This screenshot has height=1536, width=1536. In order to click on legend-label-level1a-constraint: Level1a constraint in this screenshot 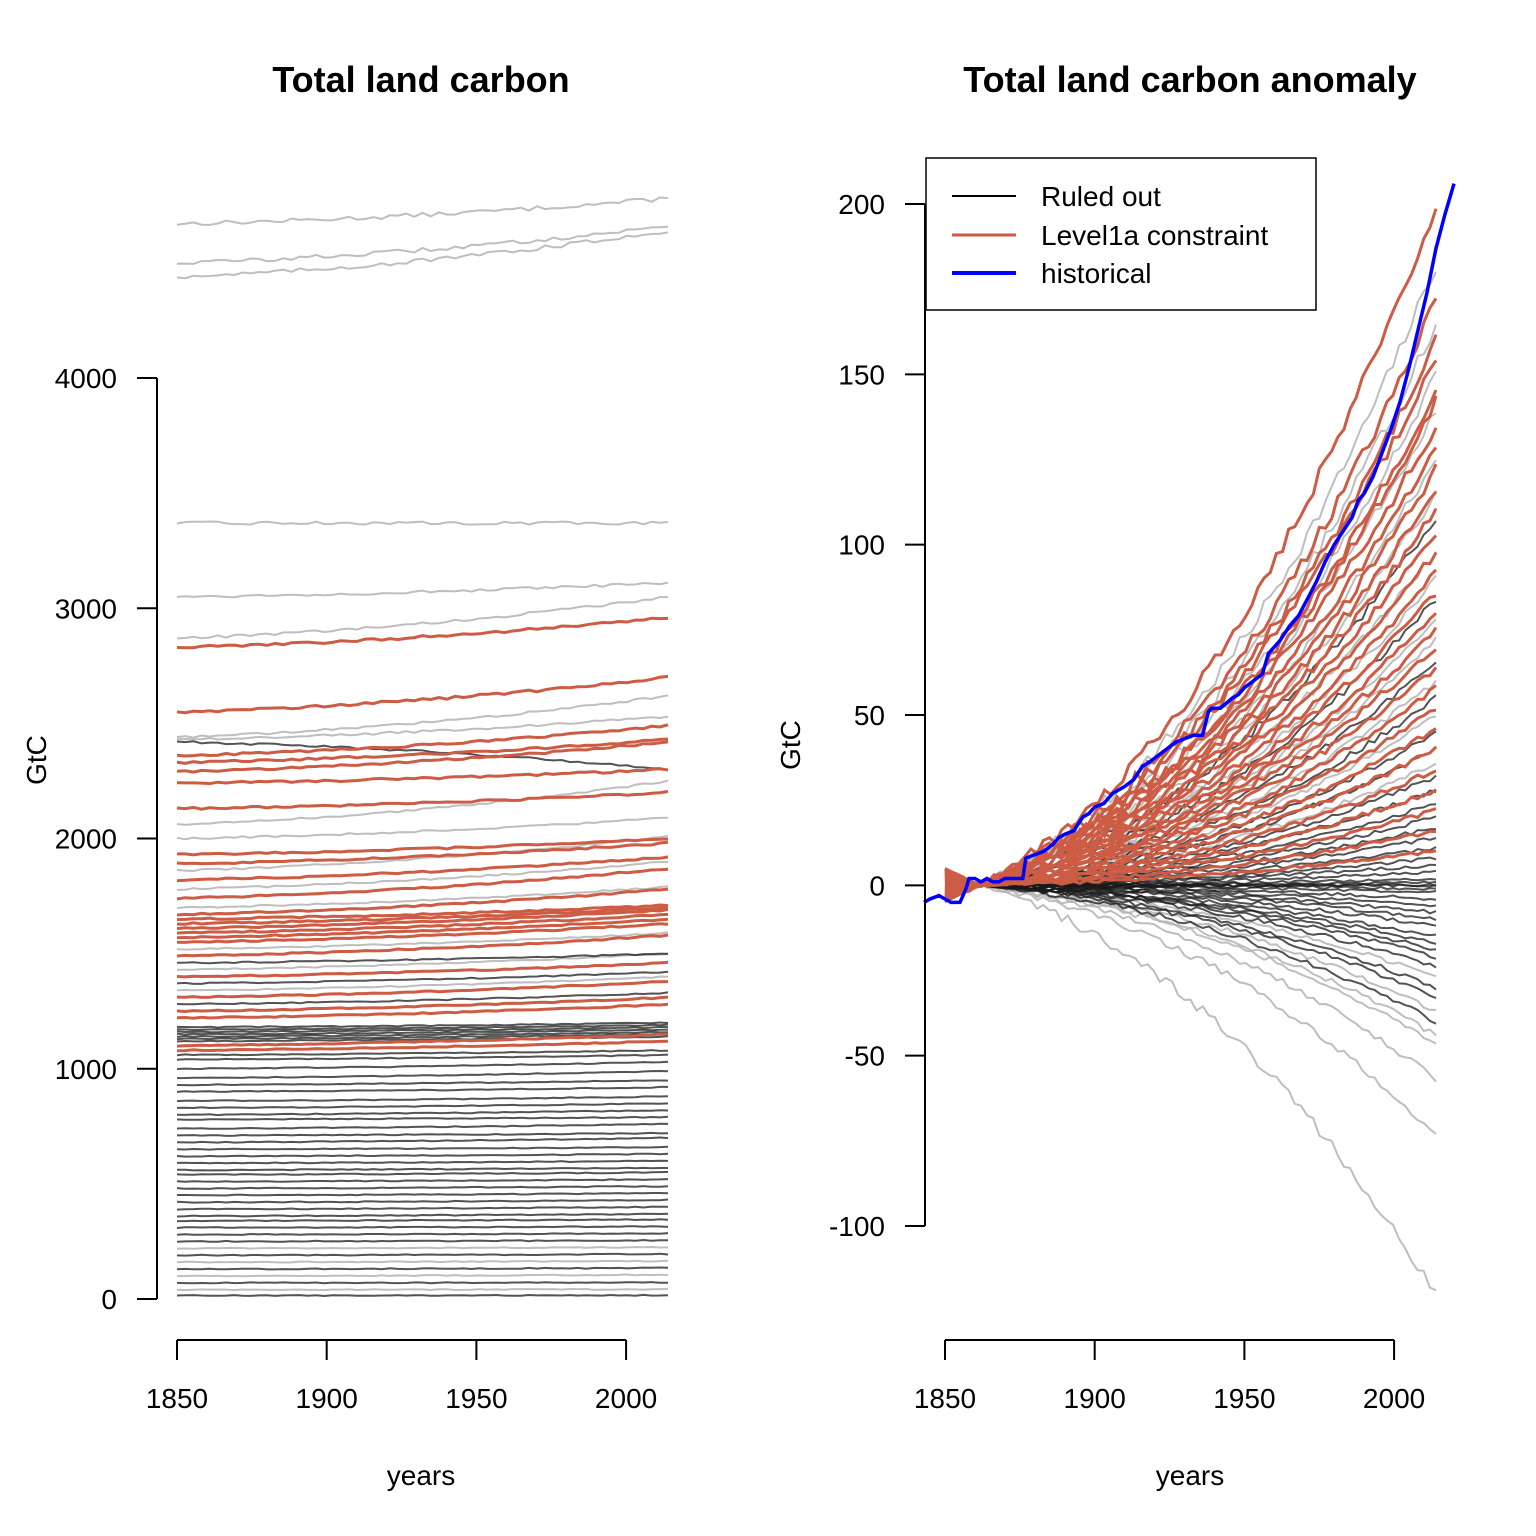, I will do `click(1154, 235)`.